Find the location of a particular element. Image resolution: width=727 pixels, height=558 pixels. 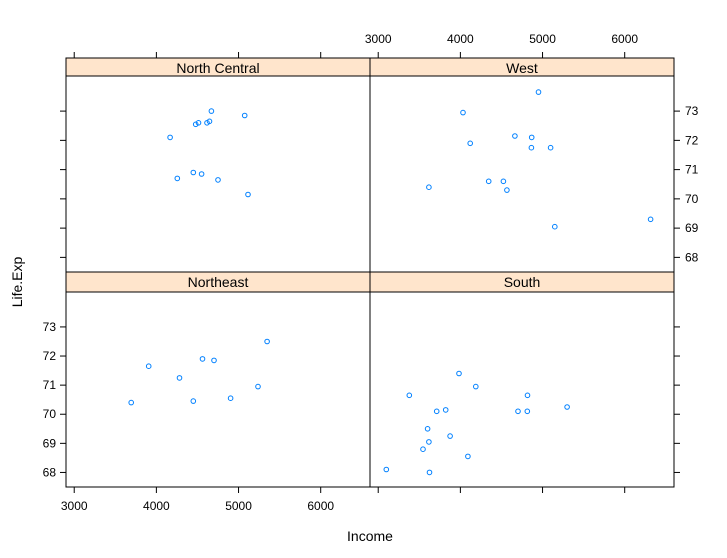

y-tick-label-right: 68 is located at coordinates (692, 257).